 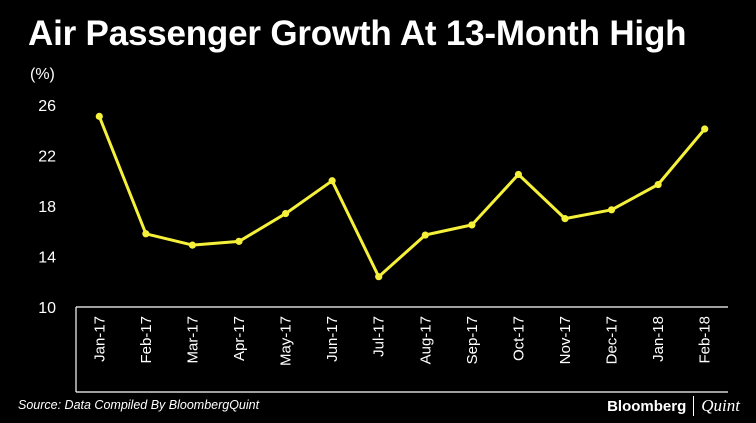 What do you see at coordinates (47, 258) in the screenshot?
I see `y-tick-label: 14` at bounding box center [47, 258].